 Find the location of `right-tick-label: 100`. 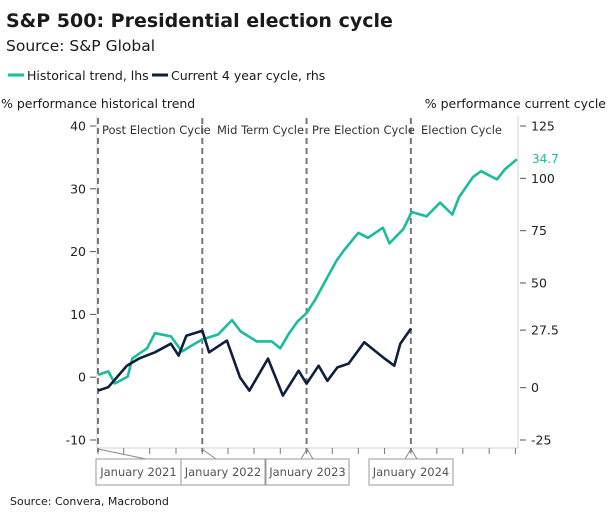

right-tick-label: 100 is located at coordinates (543, 178).